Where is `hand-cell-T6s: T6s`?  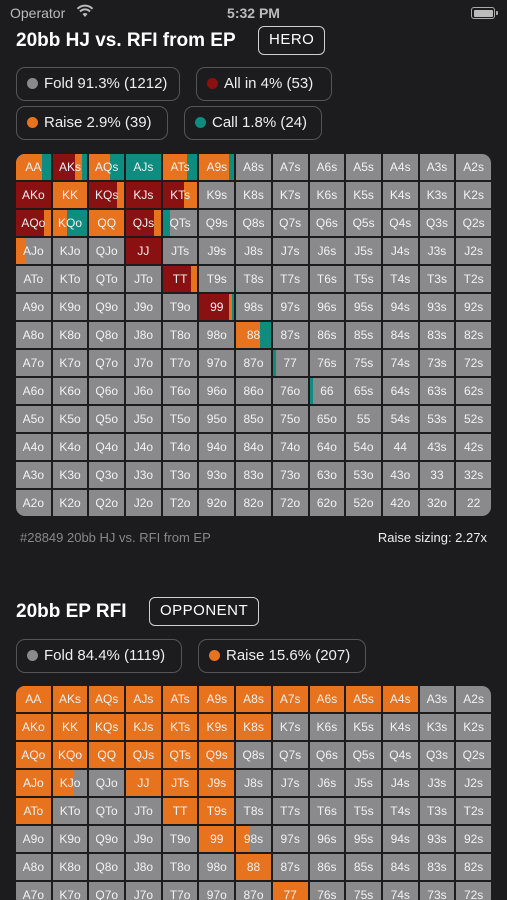
hand-cell-T6s: T6s is located at coordinates (327, 279).